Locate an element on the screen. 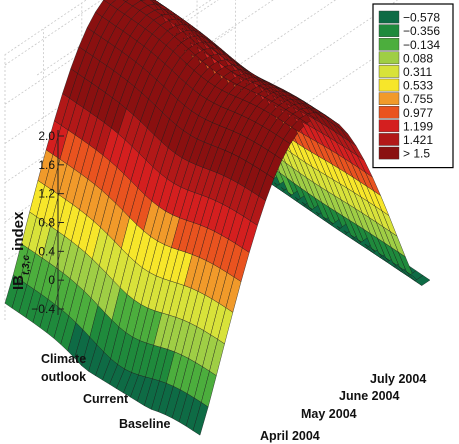 The height and width of the screenshot is (444, 459). scenario-label-climate-outlook-line1: Climate is located at coordinates (63, 359).